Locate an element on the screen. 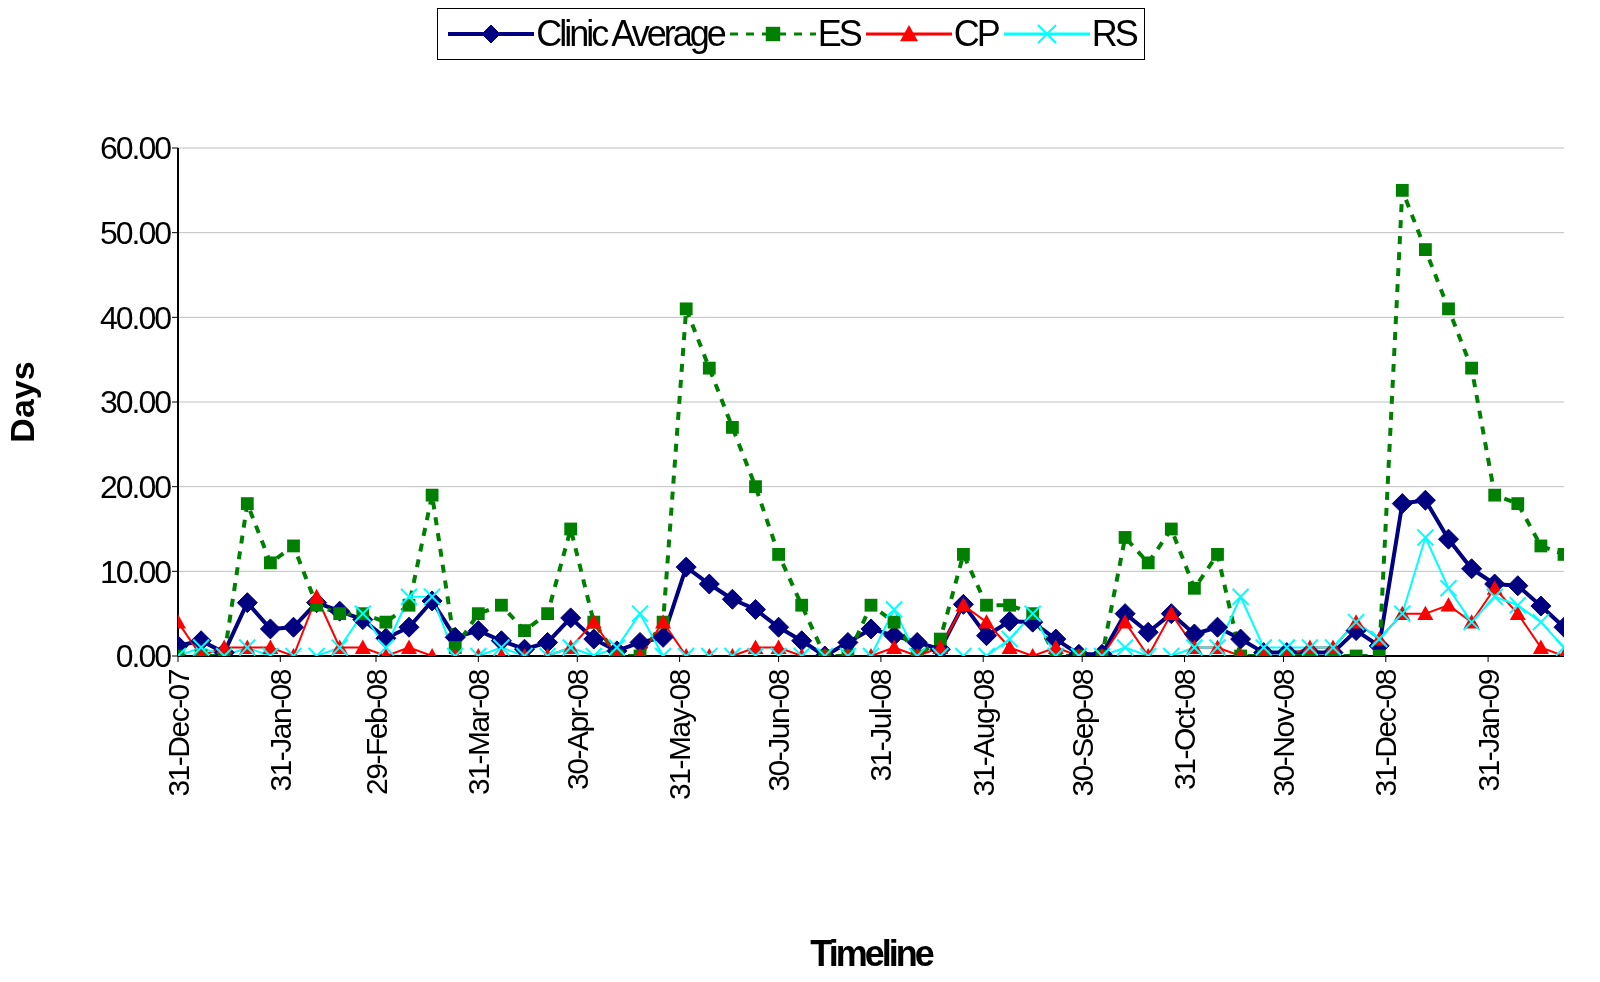 The height and width of the screenshot is (982, 1600). x-tick-label: 31-Jul-08 is located at coordinates (881, 725).